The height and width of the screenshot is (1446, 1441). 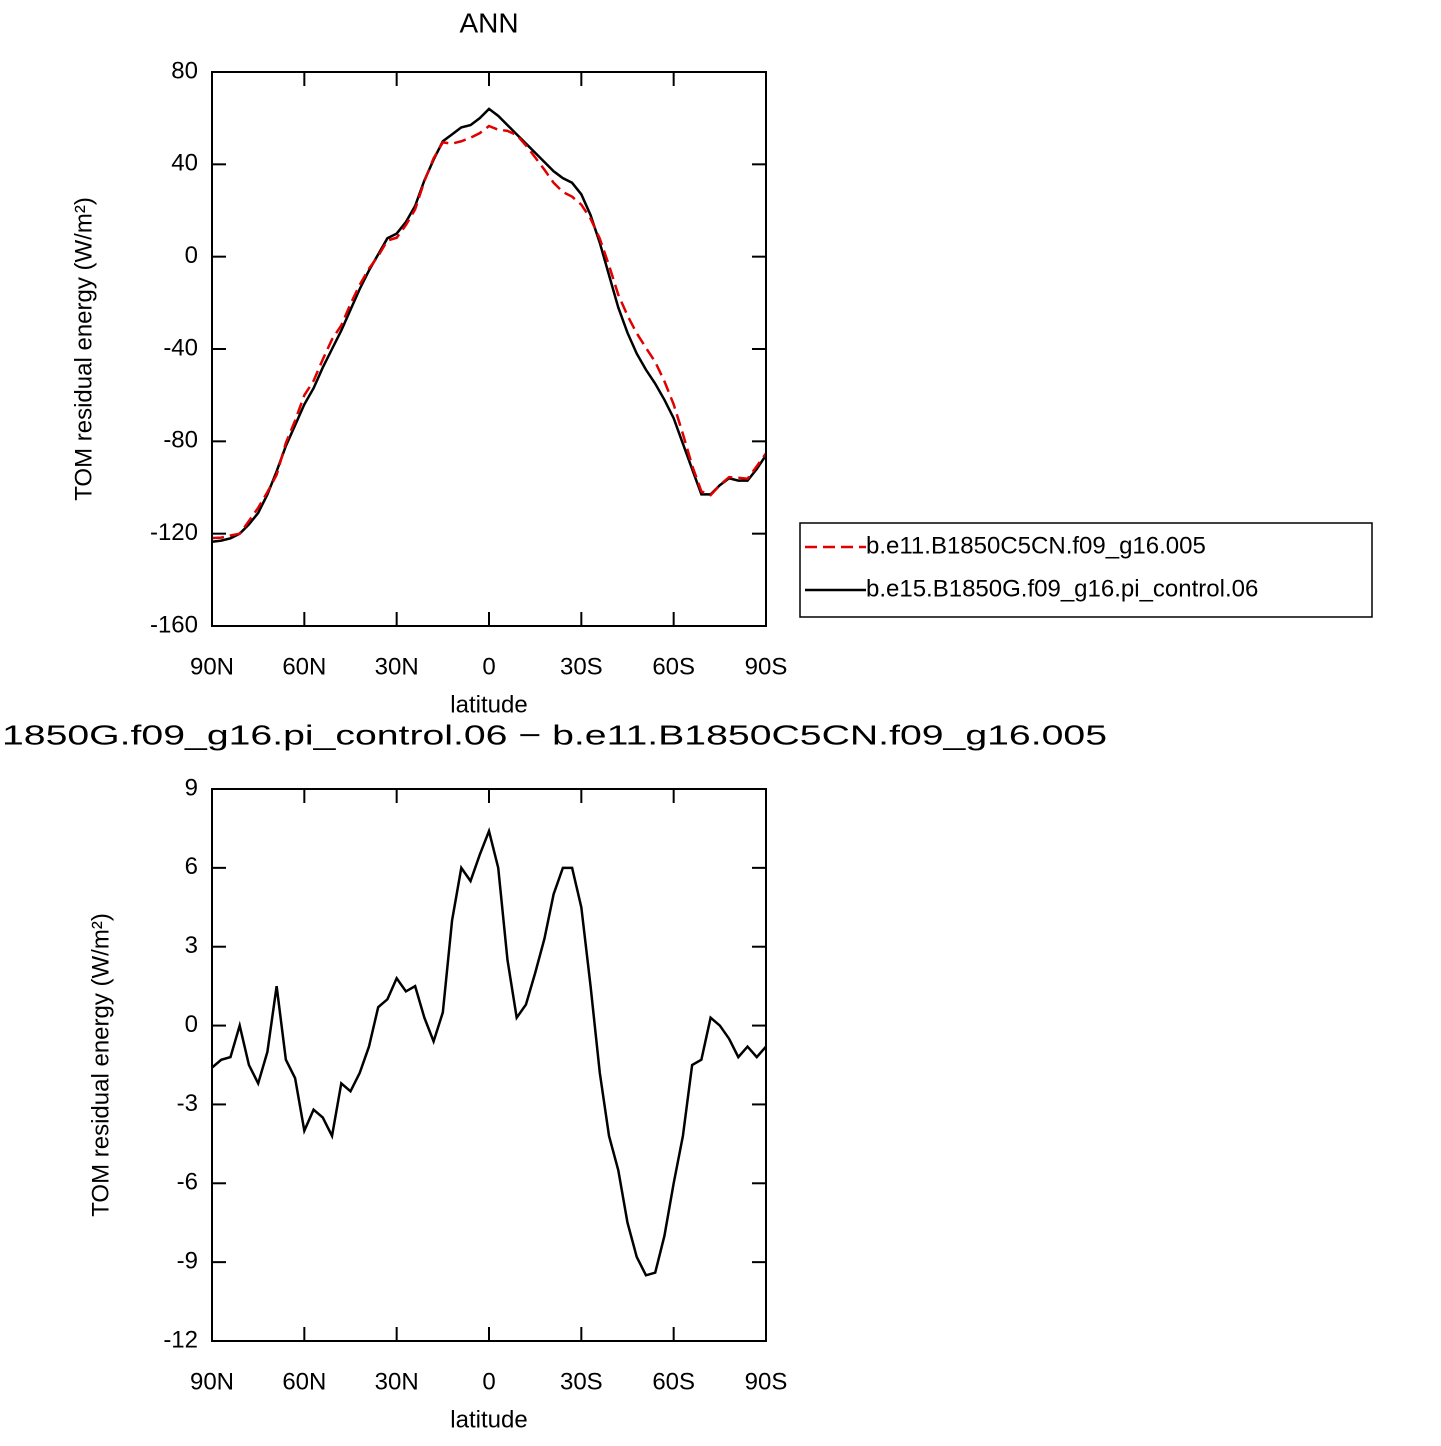 What do you see at coordinates (180, 440) in the screenshot?
I see `y-tick-label: -80` at bounding box center [180, 440].